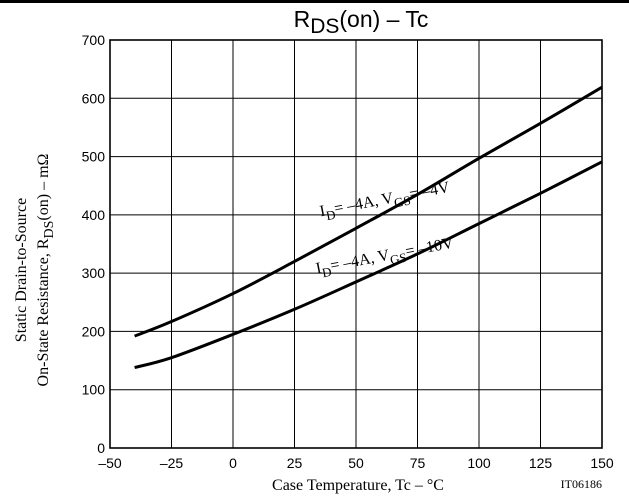 The image size is (629, 502). What do you see at coordinates (94, 390) in the screenshot?
I see `y-tick-label: 100` at bounding box center [94, 390].